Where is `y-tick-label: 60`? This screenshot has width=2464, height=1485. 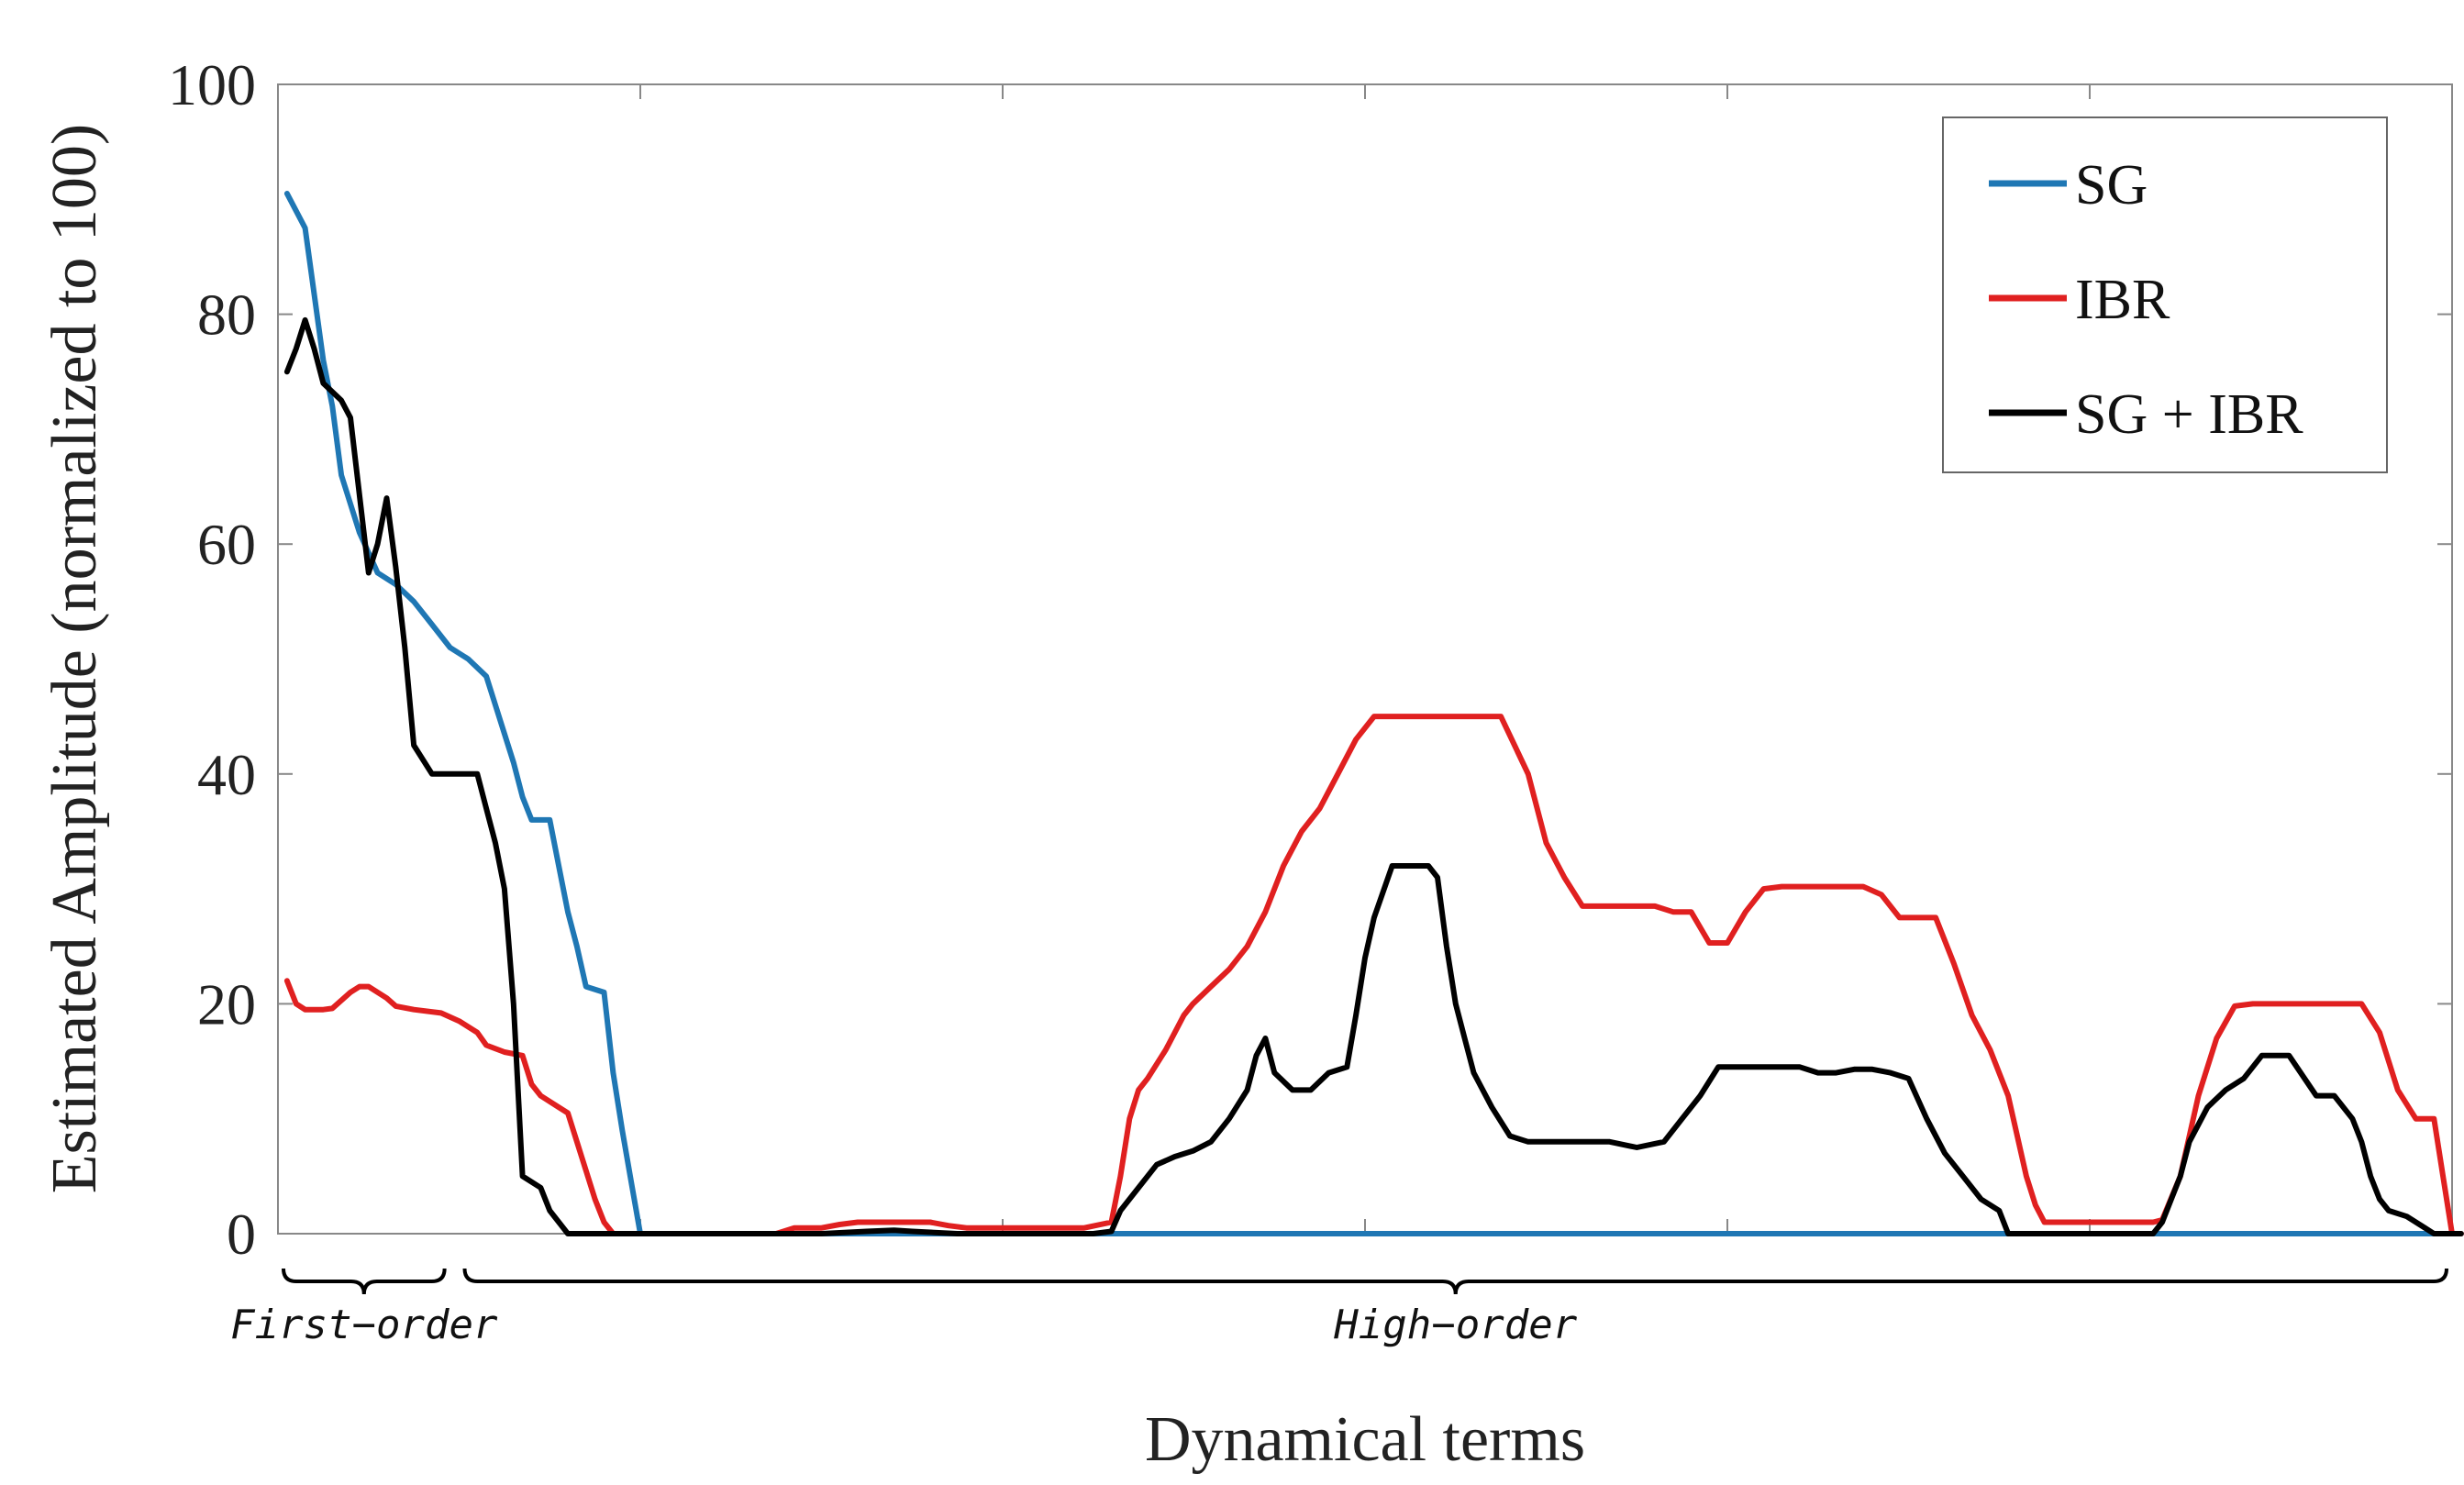 y-tick-label: 60 is located at coordinates (226, 544).